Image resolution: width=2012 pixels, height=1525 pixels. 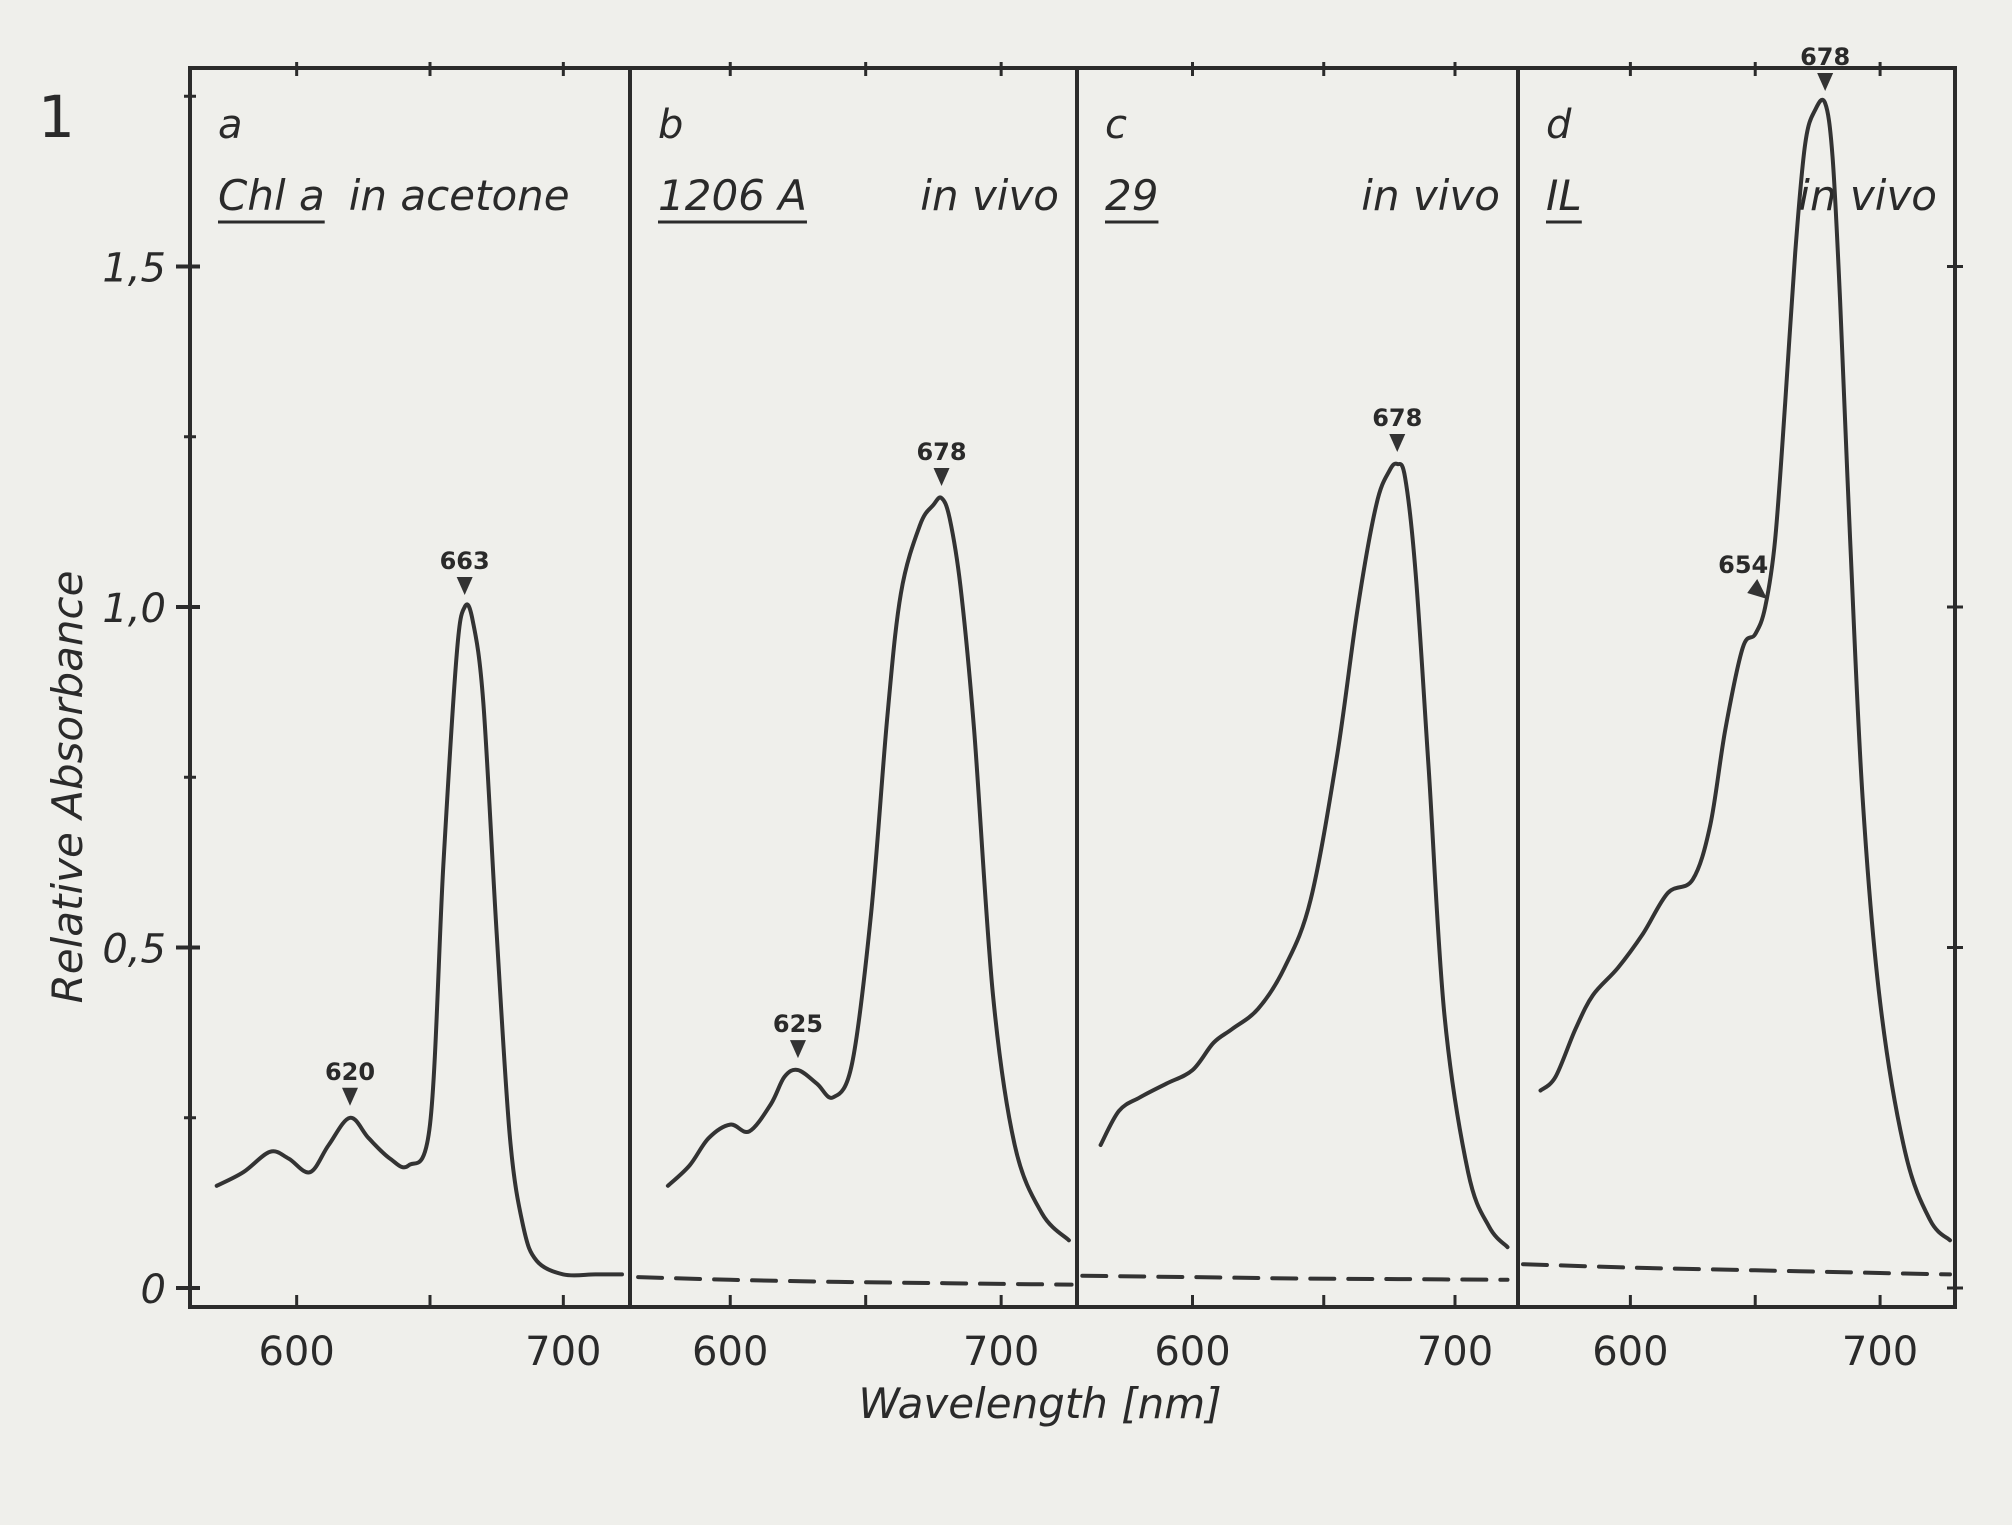 What do you see at coordinates (1743, 565) in the screenshot?
I see `peak-label: 654` at bounding box center [1743, 565].